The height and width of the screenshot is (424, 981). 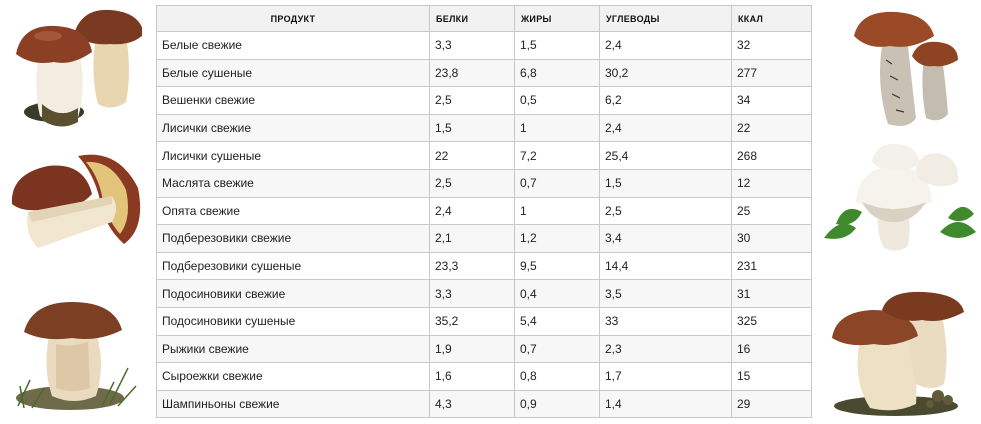 I want to click on table-row: Подосиновики сушеные 35,2 5,4 33 325, so click(x=484, y=321).